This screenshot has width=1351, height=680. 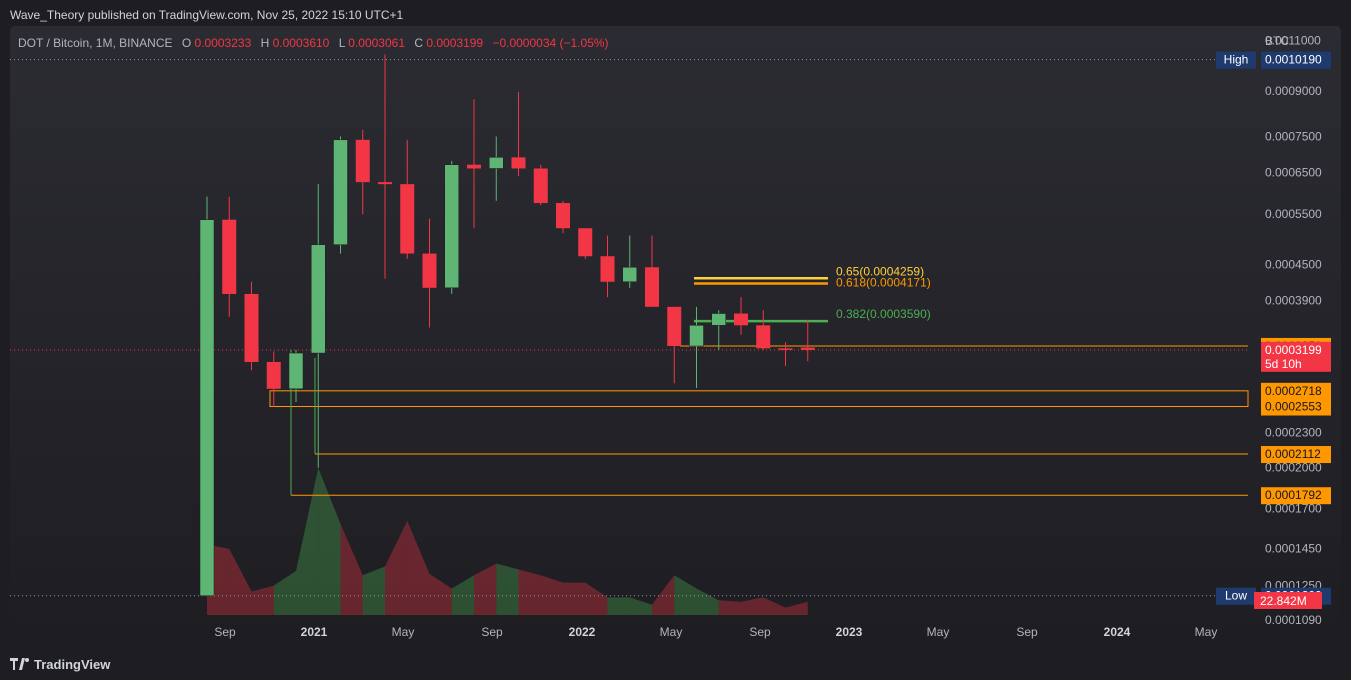 What do you see at coordinates (582, 632) in the screenshot?
I see `x-tick-label: 2022` at bounding box center [582, 632].